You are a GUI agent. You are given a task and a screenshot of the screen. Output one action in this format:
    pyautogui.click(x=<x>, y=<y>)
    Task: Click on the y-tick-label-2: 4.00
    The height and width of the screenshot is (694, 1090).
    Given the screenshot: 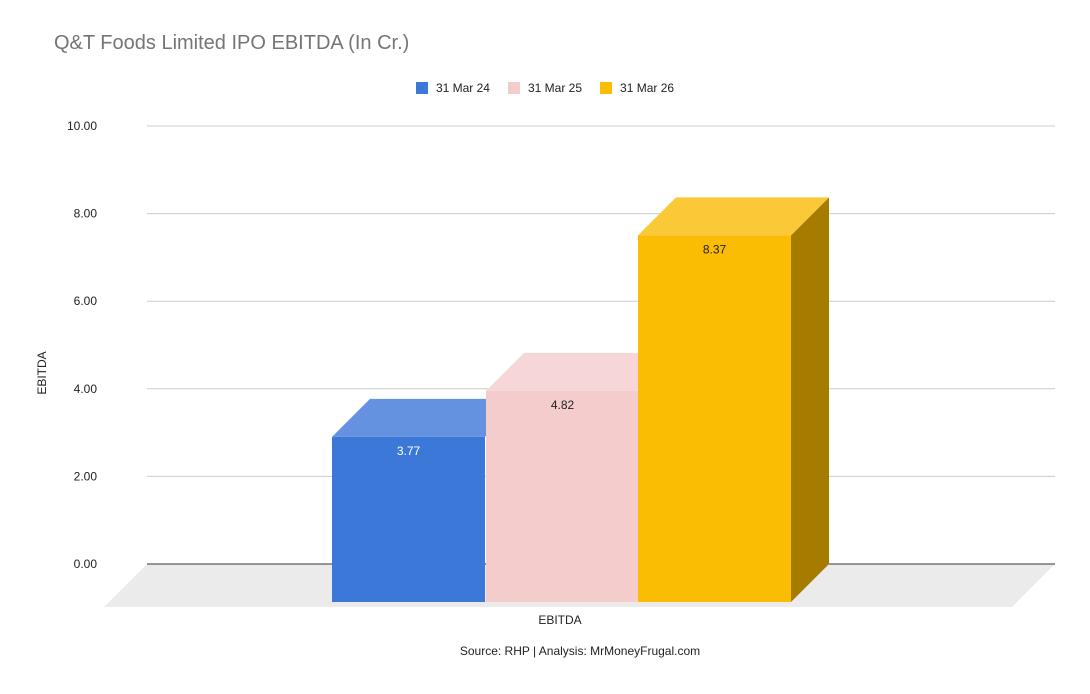 What is the action you would take?
    pyautogui.click(x=86, y=389)
    